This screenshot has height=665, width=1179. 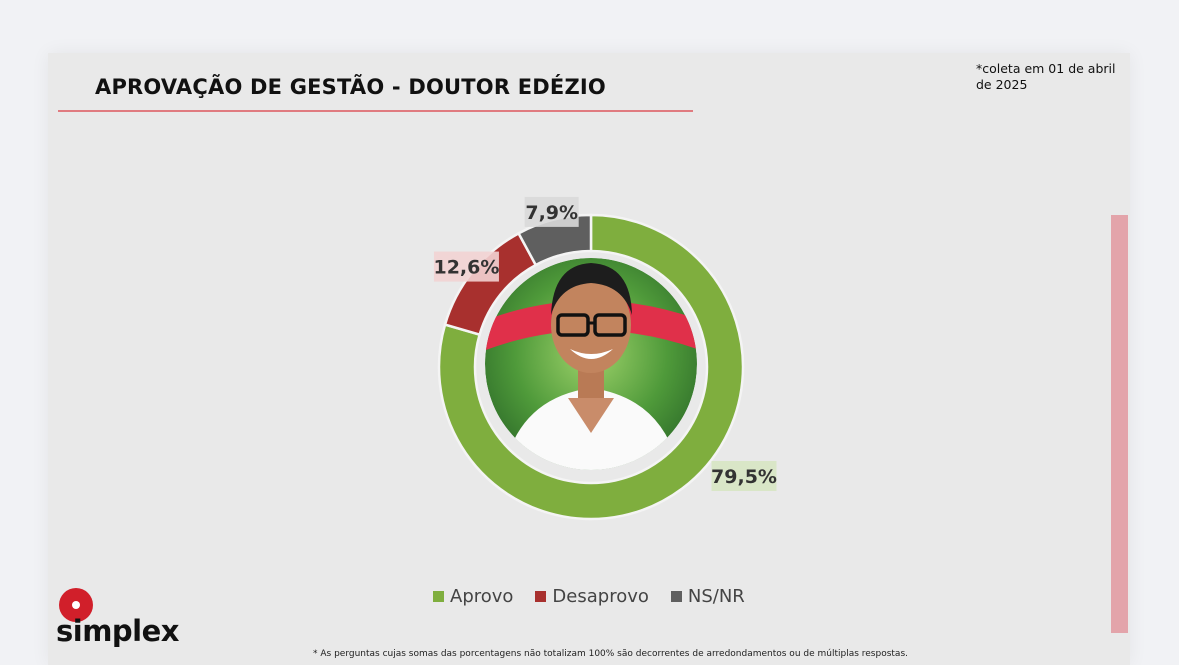 I want to click on data-label-nsnr: 7,9%, so click(x=551, y=211).